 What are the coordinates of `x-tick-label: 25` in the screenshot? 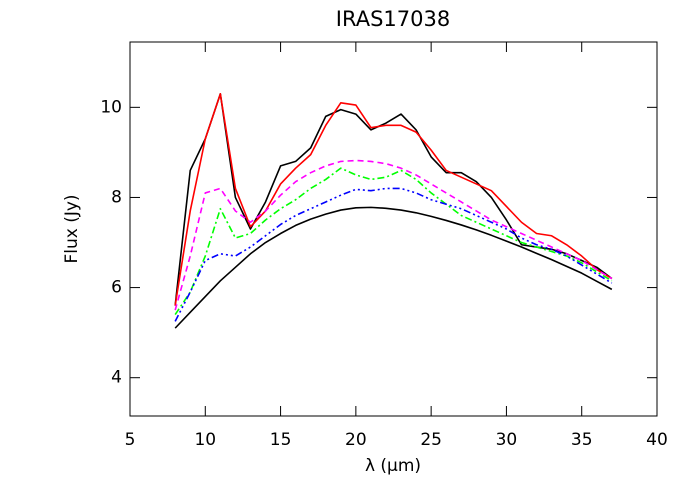 It's located at (431, 440).